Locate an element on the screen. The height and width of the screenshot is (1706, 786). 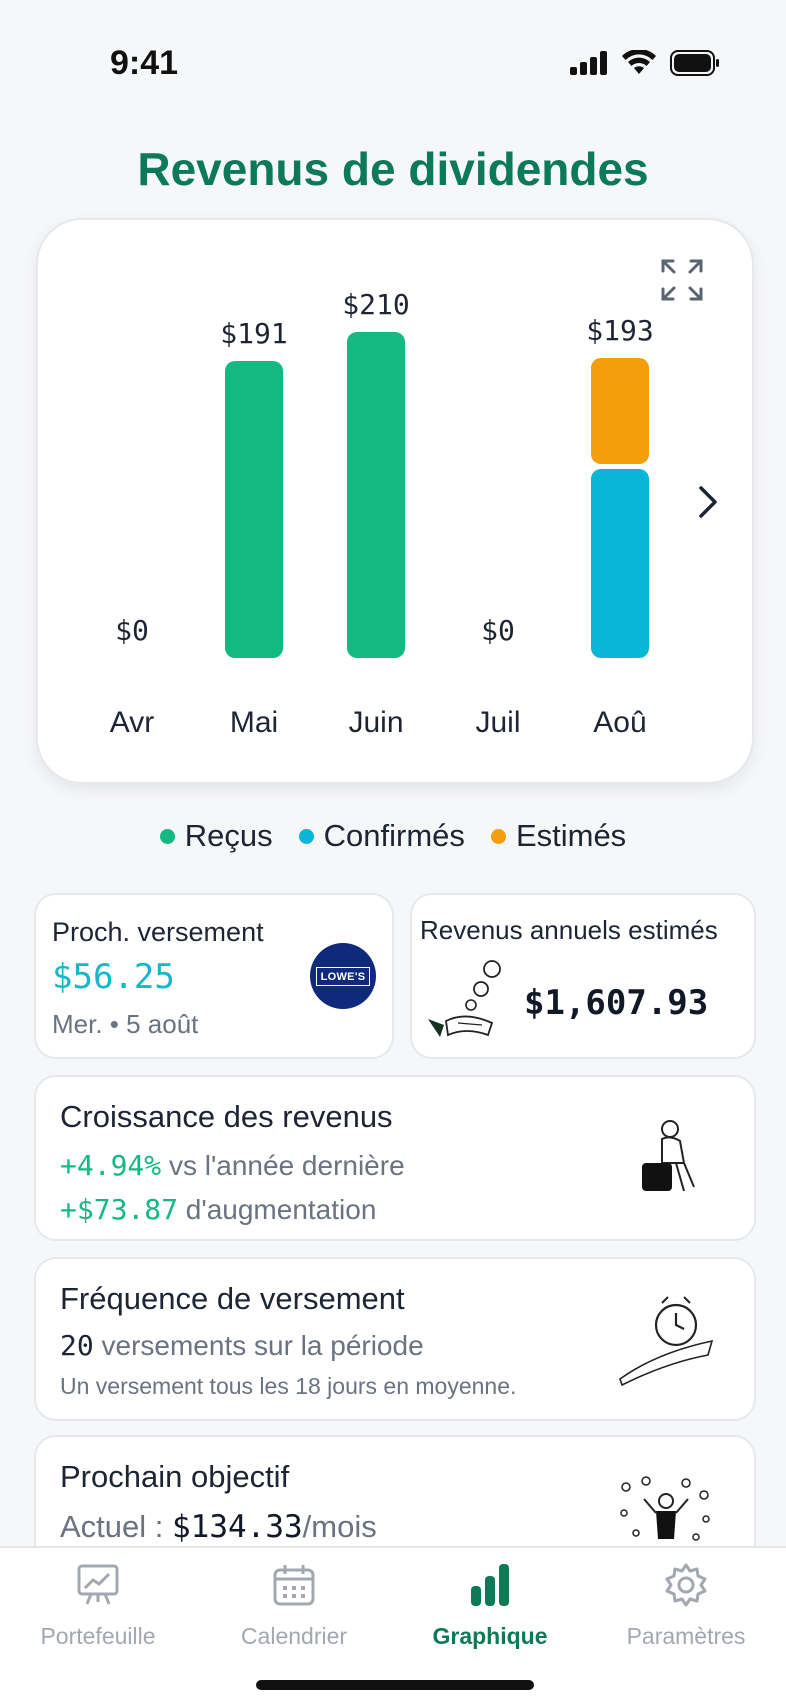
coins-illustration-icon is located at coordinates (464, 998).